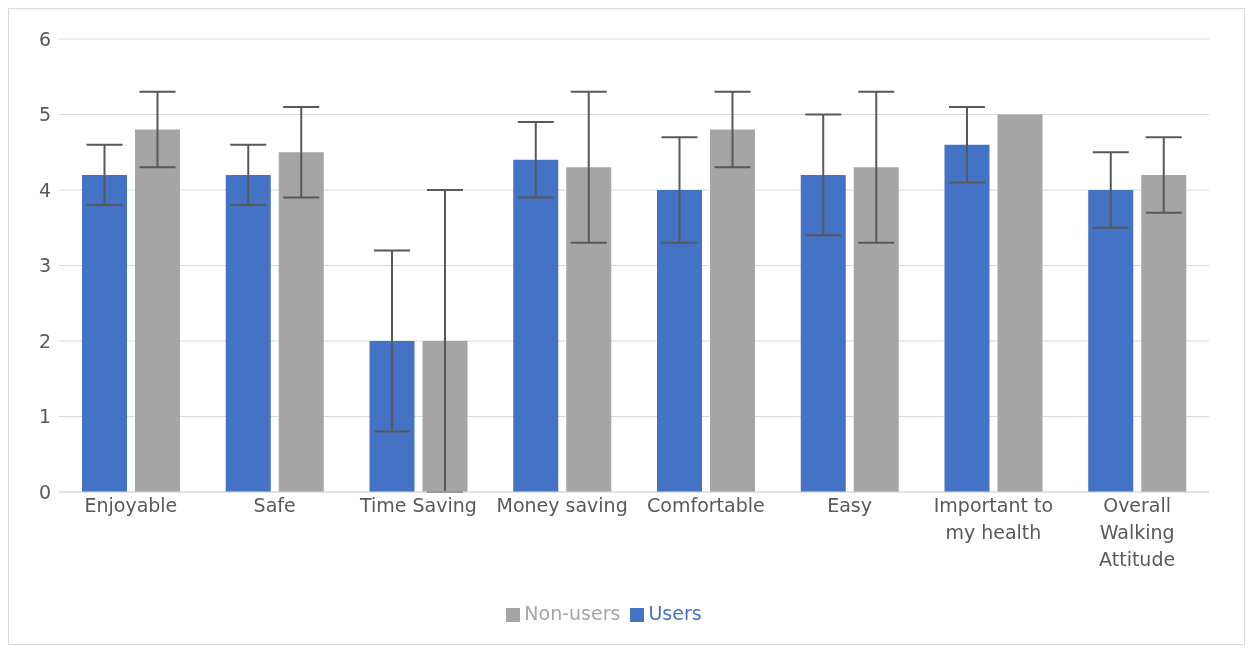 Image resolution: width=1253 pixels, height=653 pixels. Describe the element at coordinates (562, 505) in the screenshot. I see `x-tick-label: Money saving` at that location.